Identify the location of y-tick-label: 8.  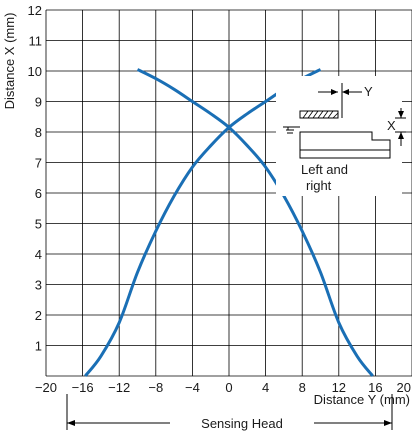
(38, 132).